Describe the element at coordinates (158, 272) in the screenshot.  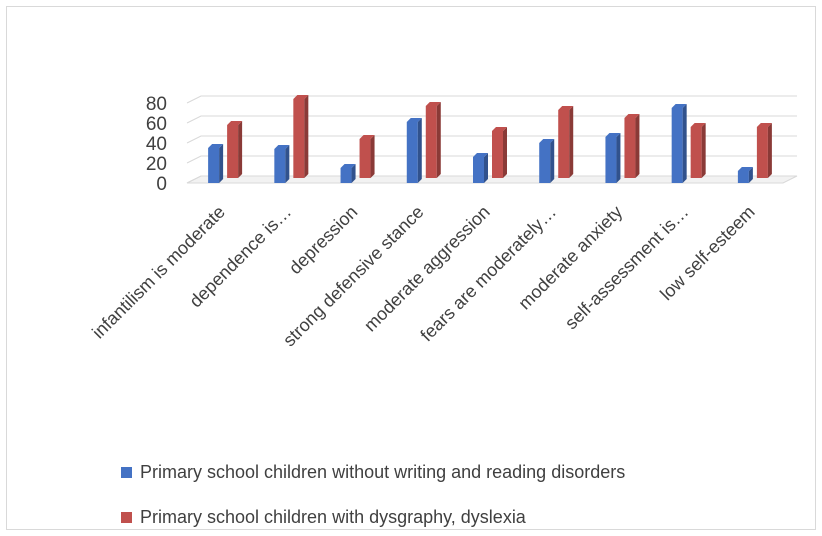
I see `category-label-1: infantilism is moderate` at that location.